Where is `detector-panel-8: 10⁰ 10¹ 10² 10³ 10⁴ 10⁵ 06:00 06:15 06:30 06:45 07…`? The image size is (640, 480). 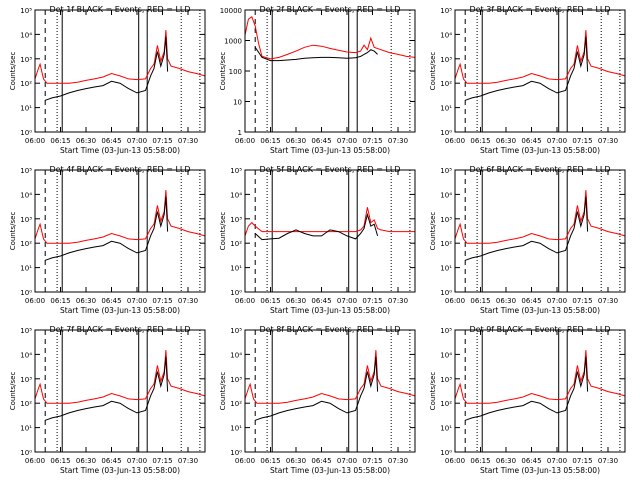
detector-panel-8: 10⁰ 10¹ 10² 10³ 10⁴ 10⁵ 06:00 06:15 06:30 06:45 07… is located at coordinates (317, 400).